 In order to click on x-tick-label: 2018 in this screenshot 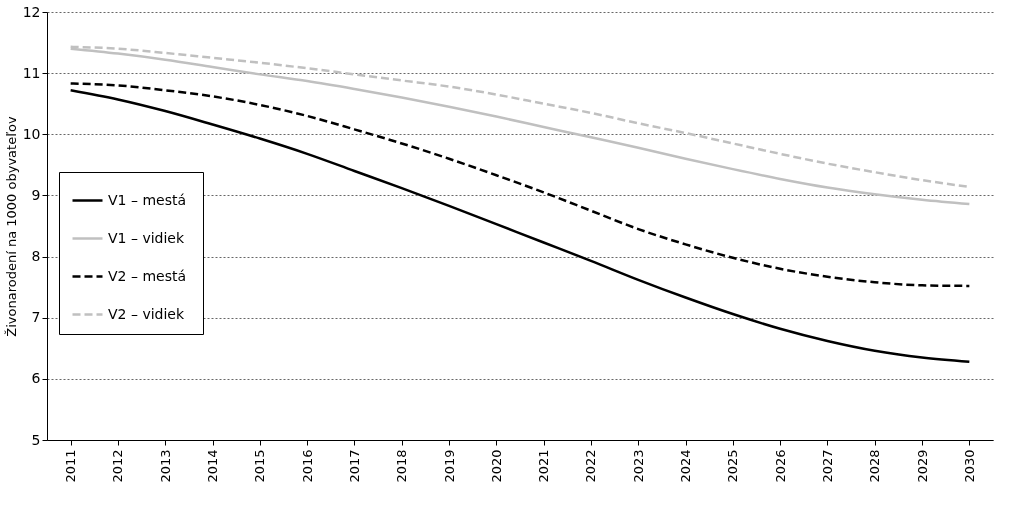, I will do `click(402, 466)`.